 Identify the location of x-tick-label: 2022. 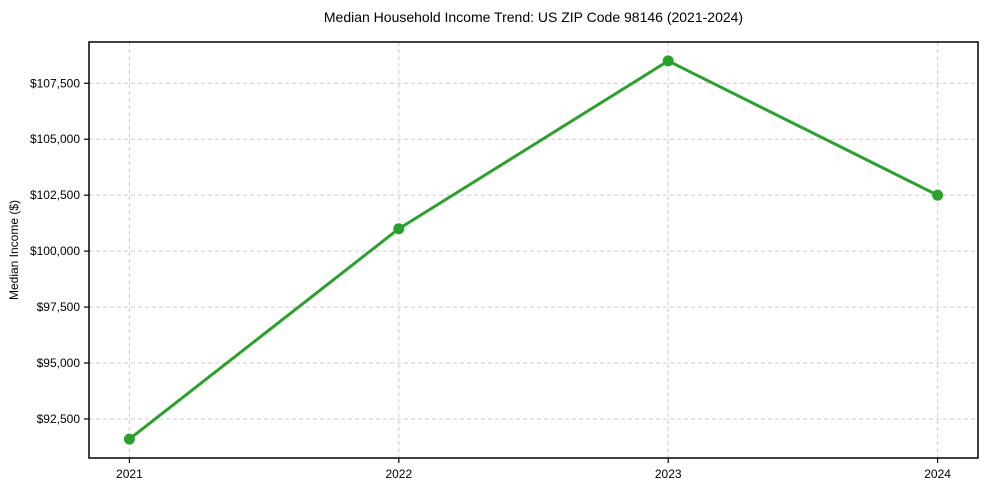
(398, 474).